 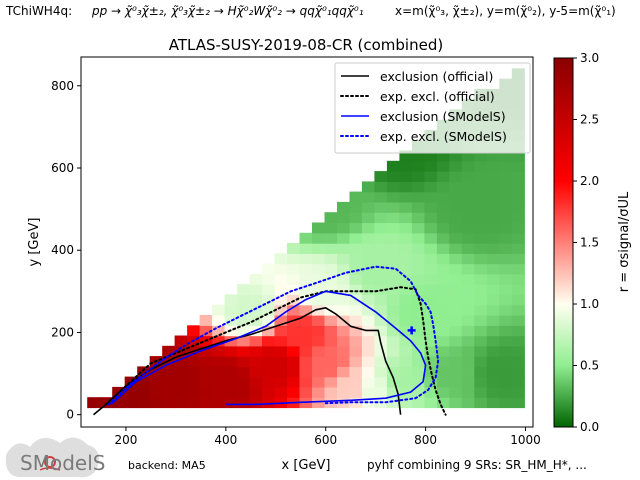 I want to click on colorbar-tick-label: 0.5, so click(x=589, y=366).